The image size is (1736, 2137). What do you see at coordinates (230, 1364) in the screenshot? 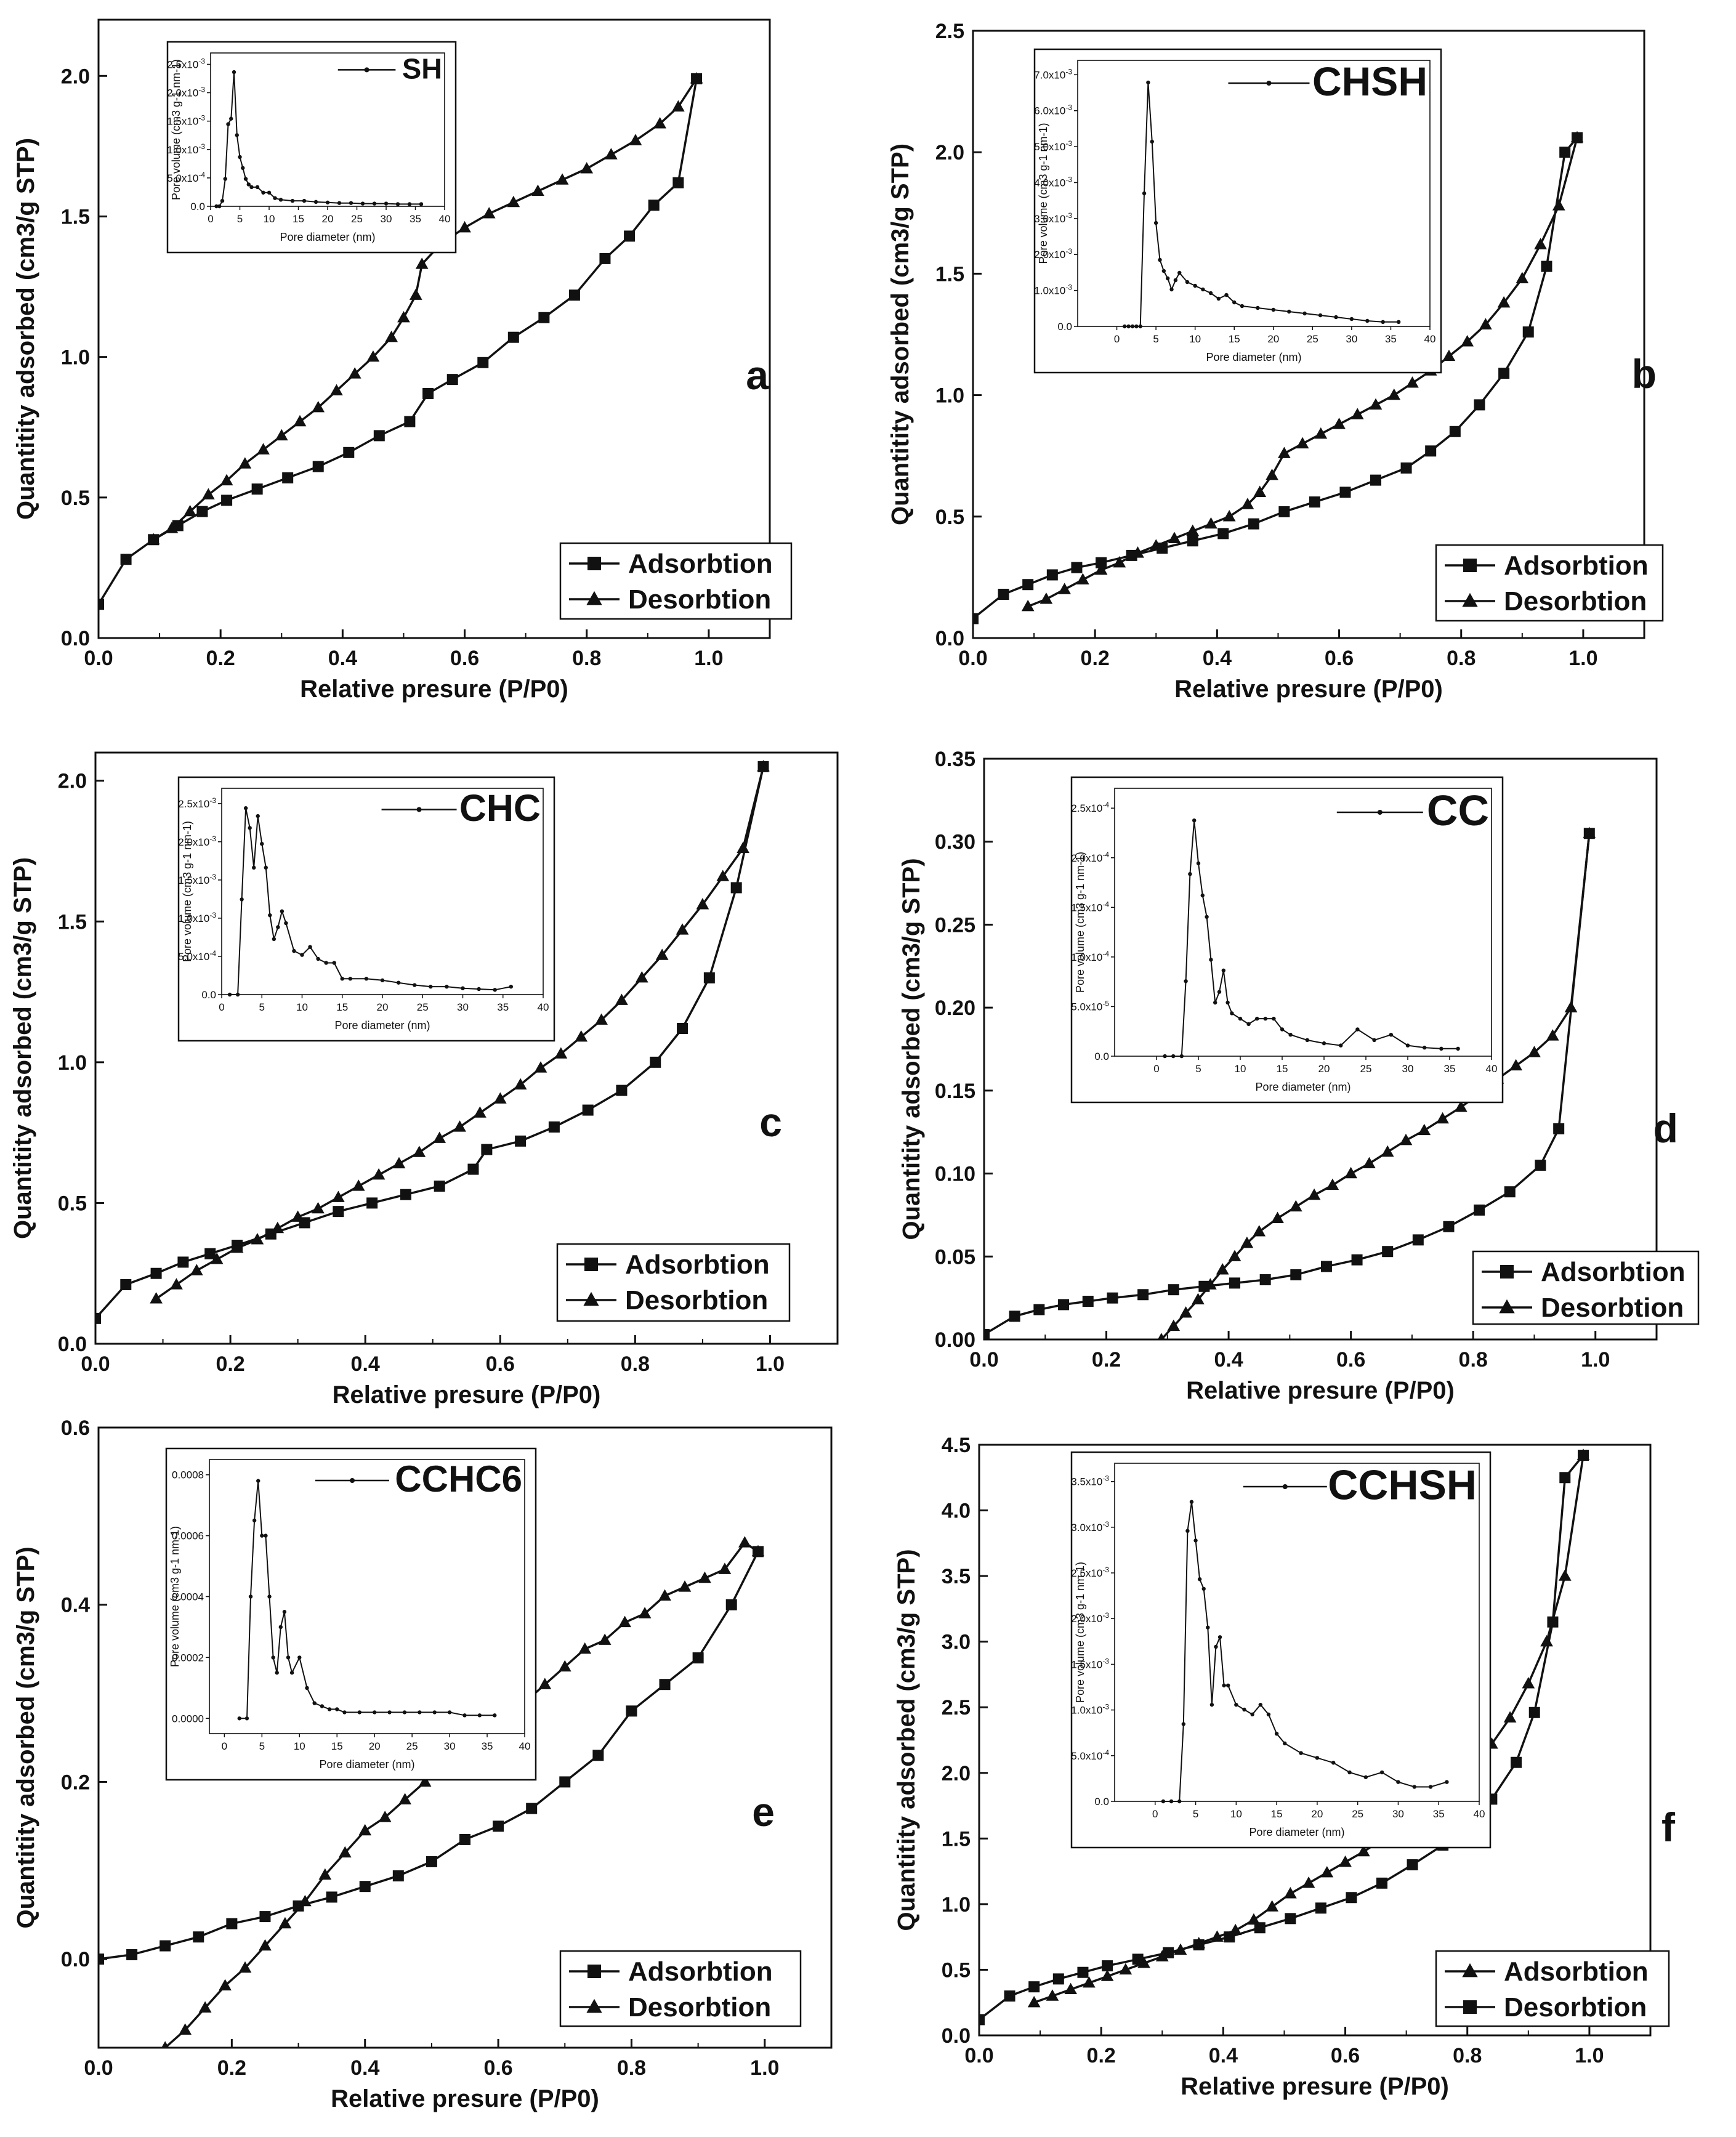
I see `x-tick-label: 0.2` at bounding box center [230, 1364].